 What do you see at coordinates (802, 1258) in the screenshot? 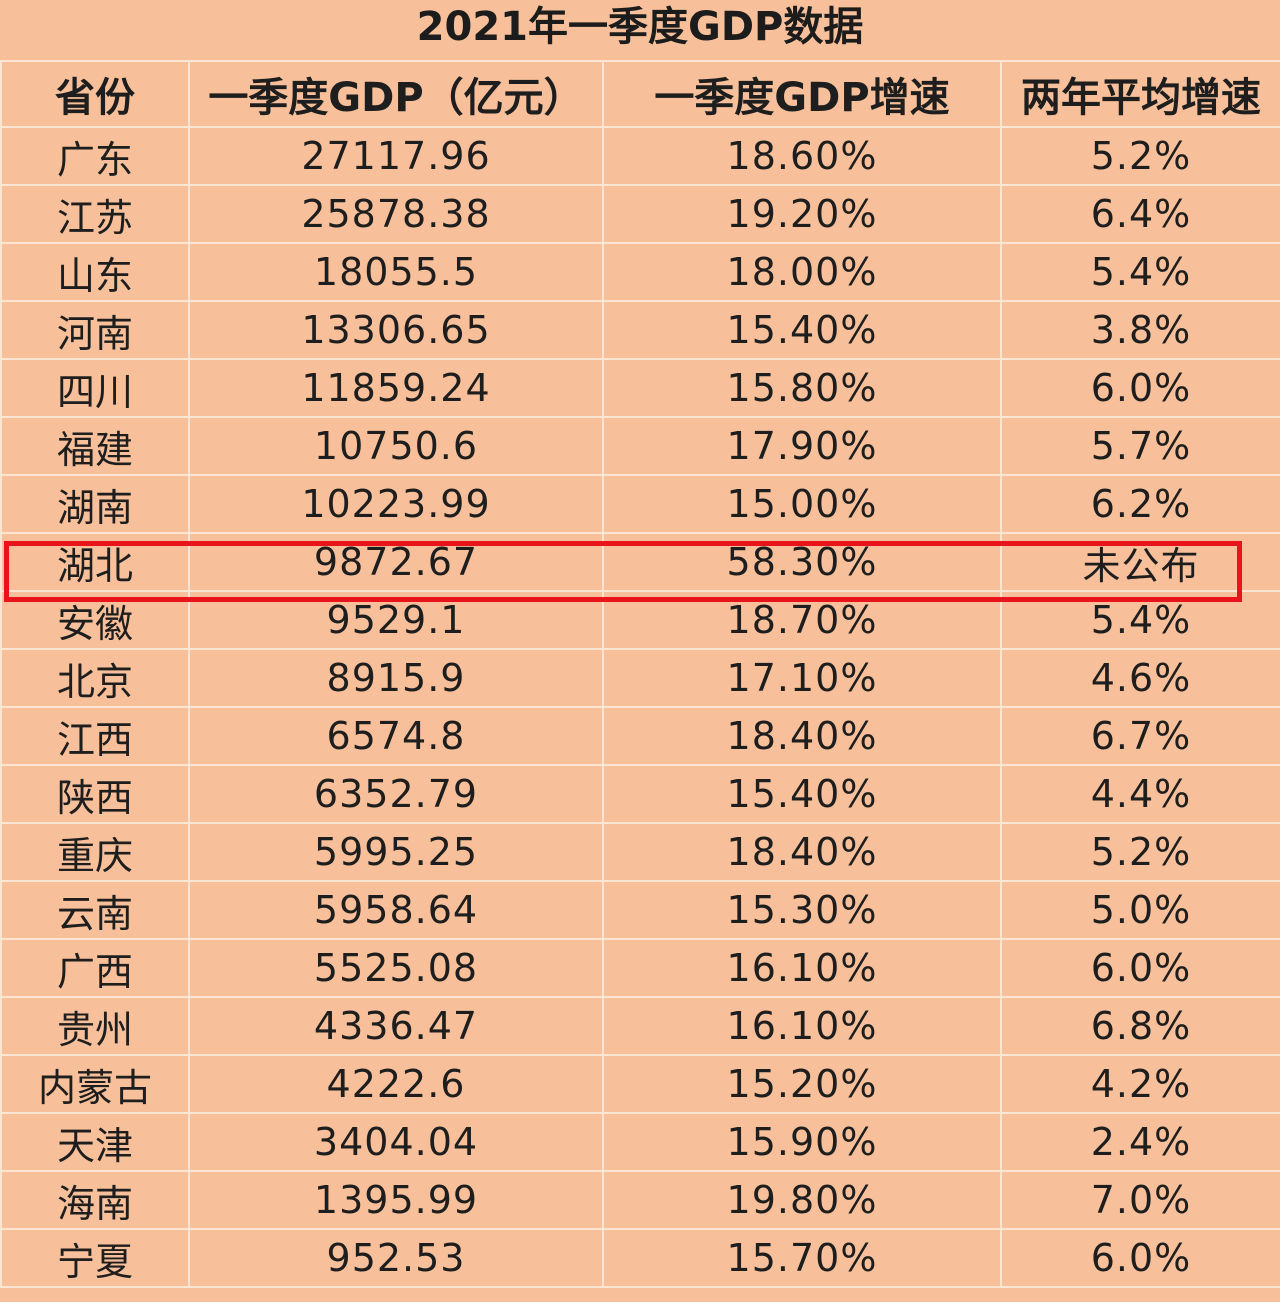
I see `cell-growth: 15.70%` at bounding box center [802, 1258].